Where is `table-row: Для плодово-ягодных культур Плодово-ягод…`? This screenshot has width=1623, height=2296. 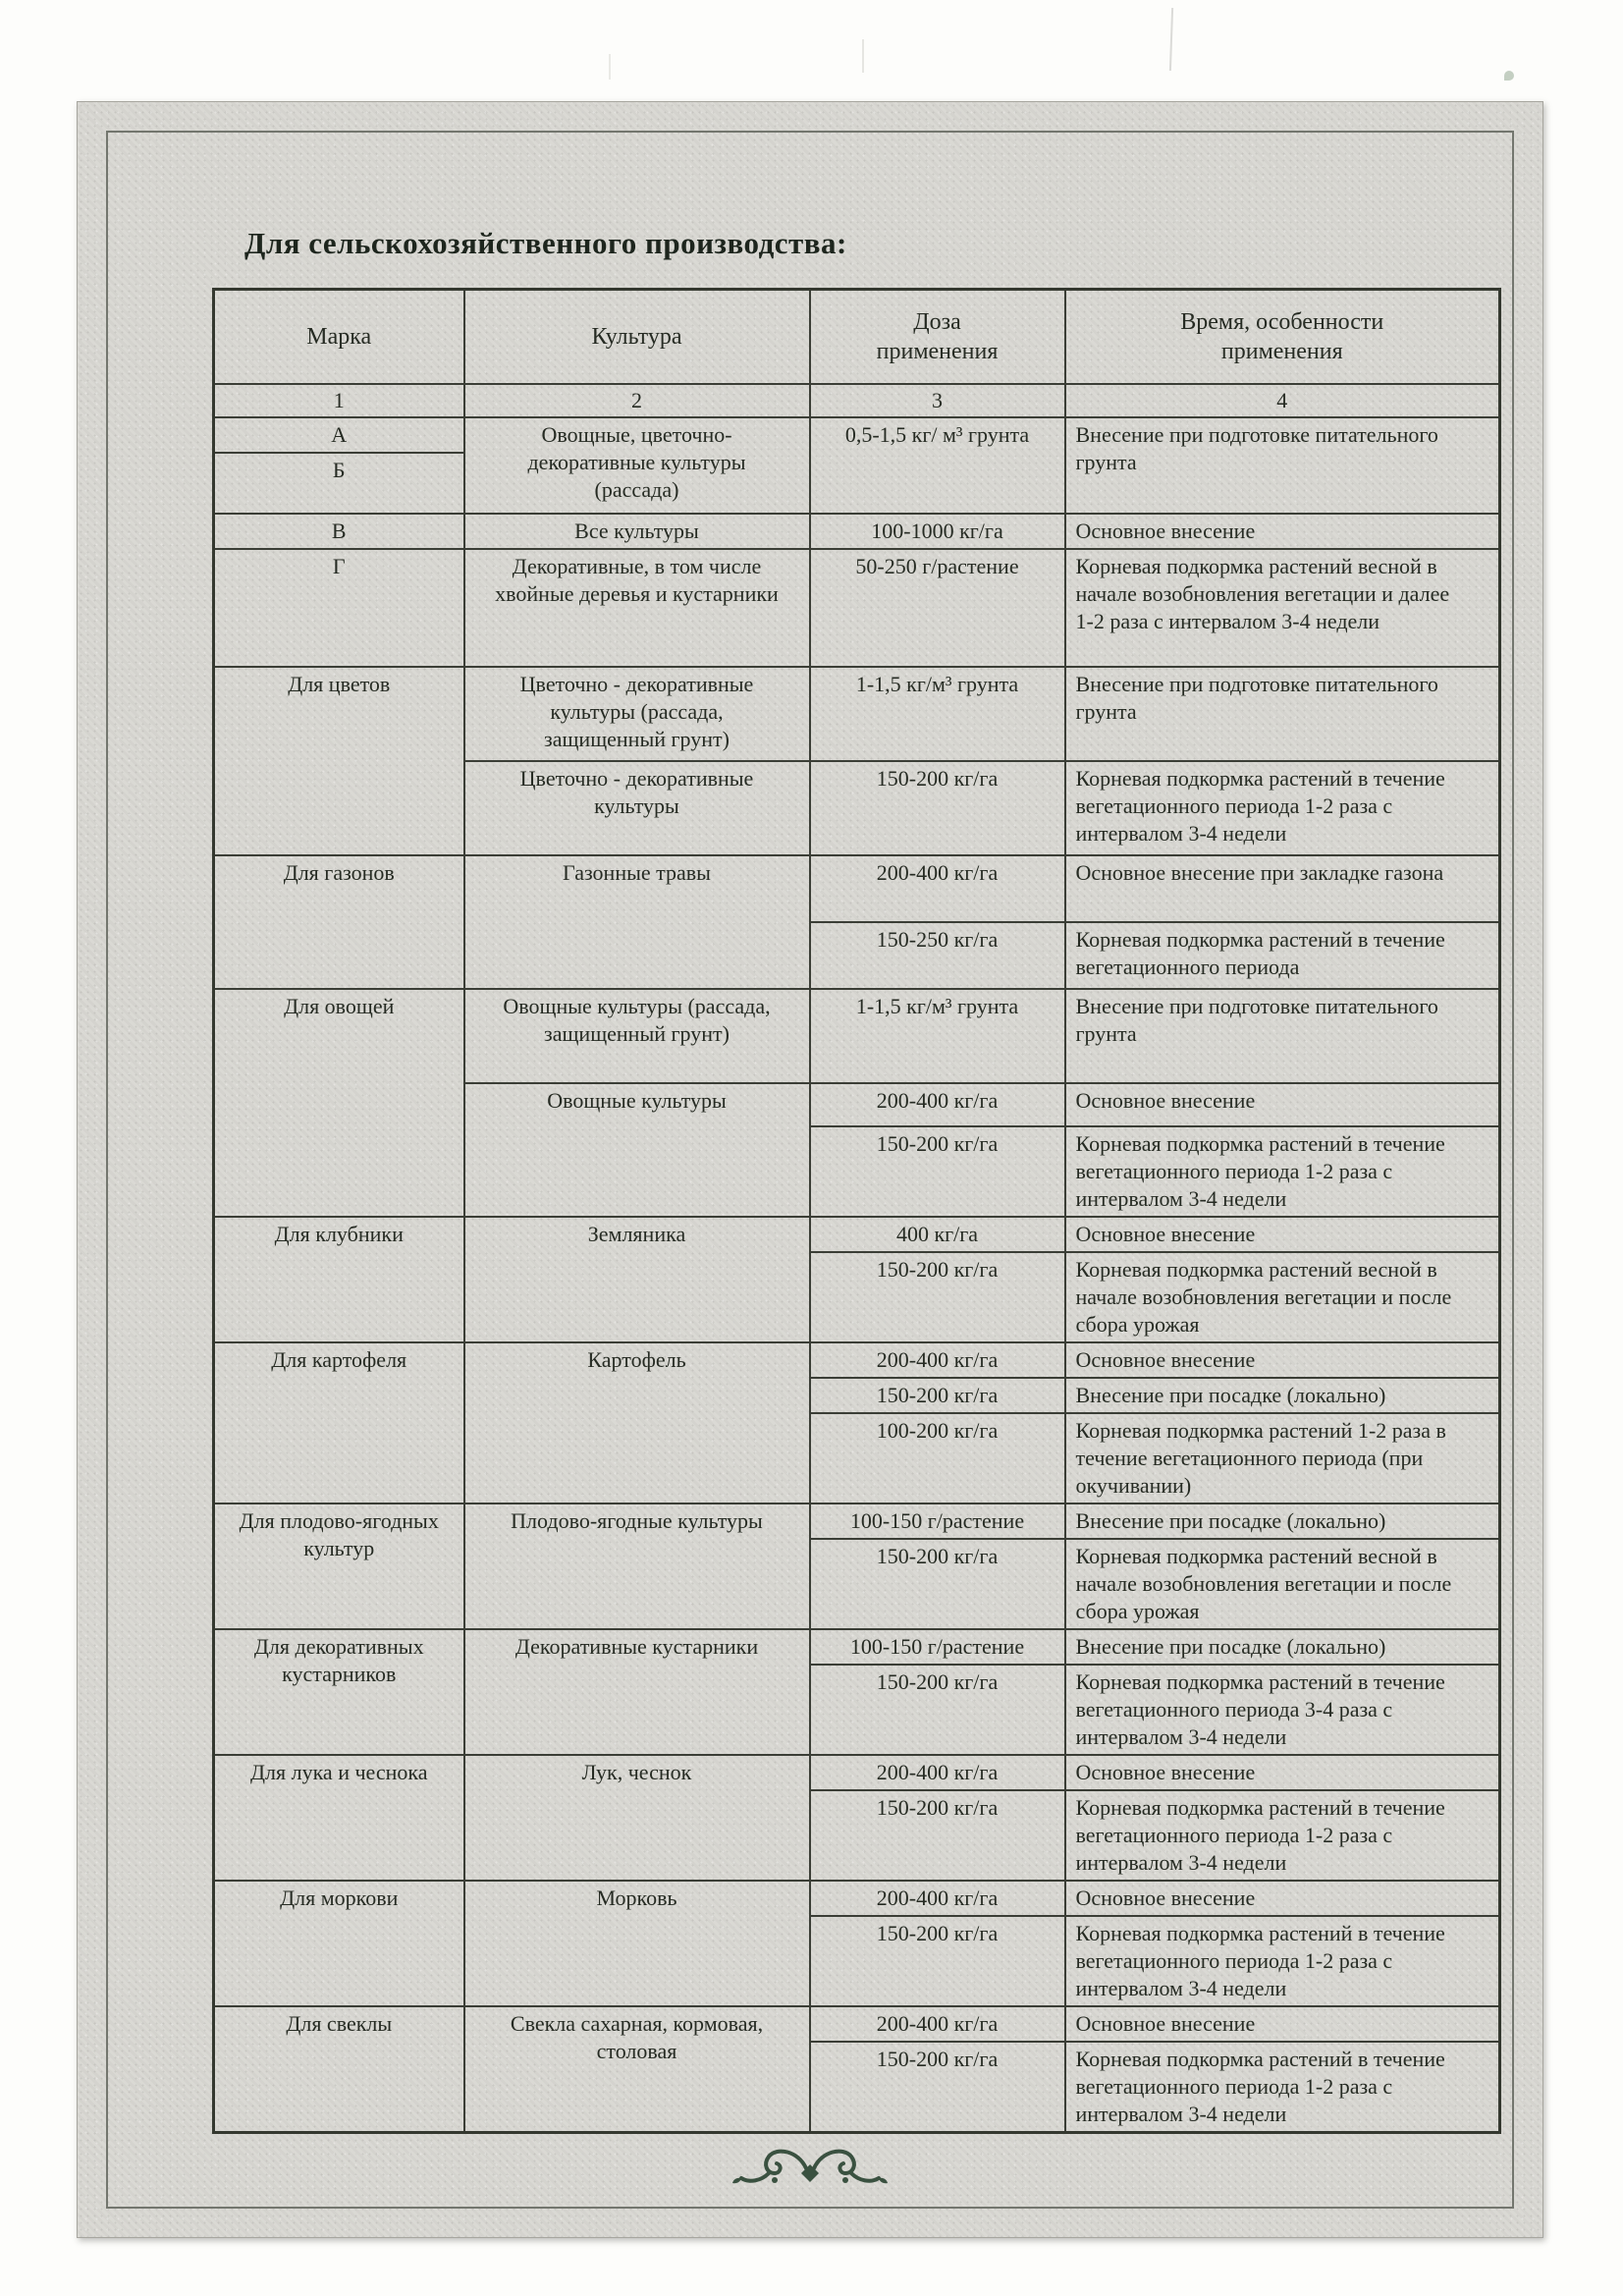
table-row: Для плодово-ягодных культур Плодово-ягод… is located at coordinates (856, 1566).